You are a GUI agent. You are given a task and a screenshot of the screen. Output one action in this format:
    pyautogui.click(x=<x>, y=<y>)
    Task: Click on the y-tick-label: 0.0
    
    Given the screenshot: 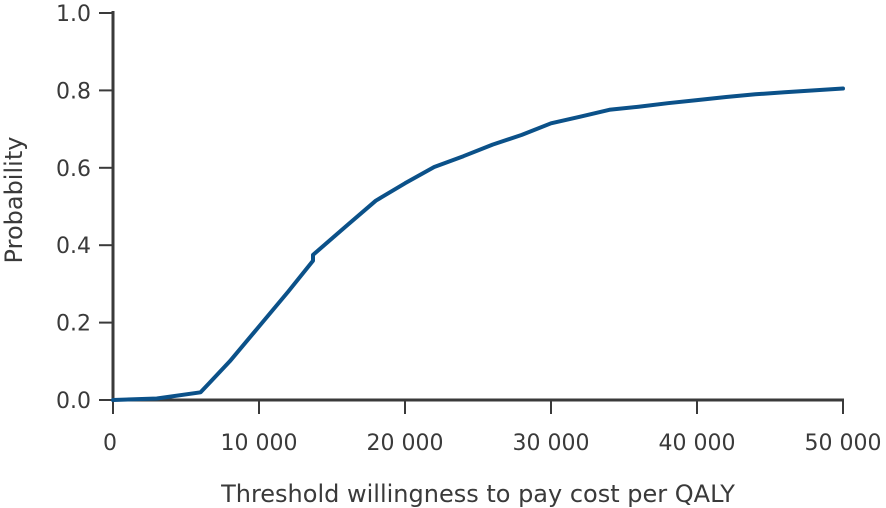 What is the action you would take?
    pyautogui.click(x=73, y=401)
    